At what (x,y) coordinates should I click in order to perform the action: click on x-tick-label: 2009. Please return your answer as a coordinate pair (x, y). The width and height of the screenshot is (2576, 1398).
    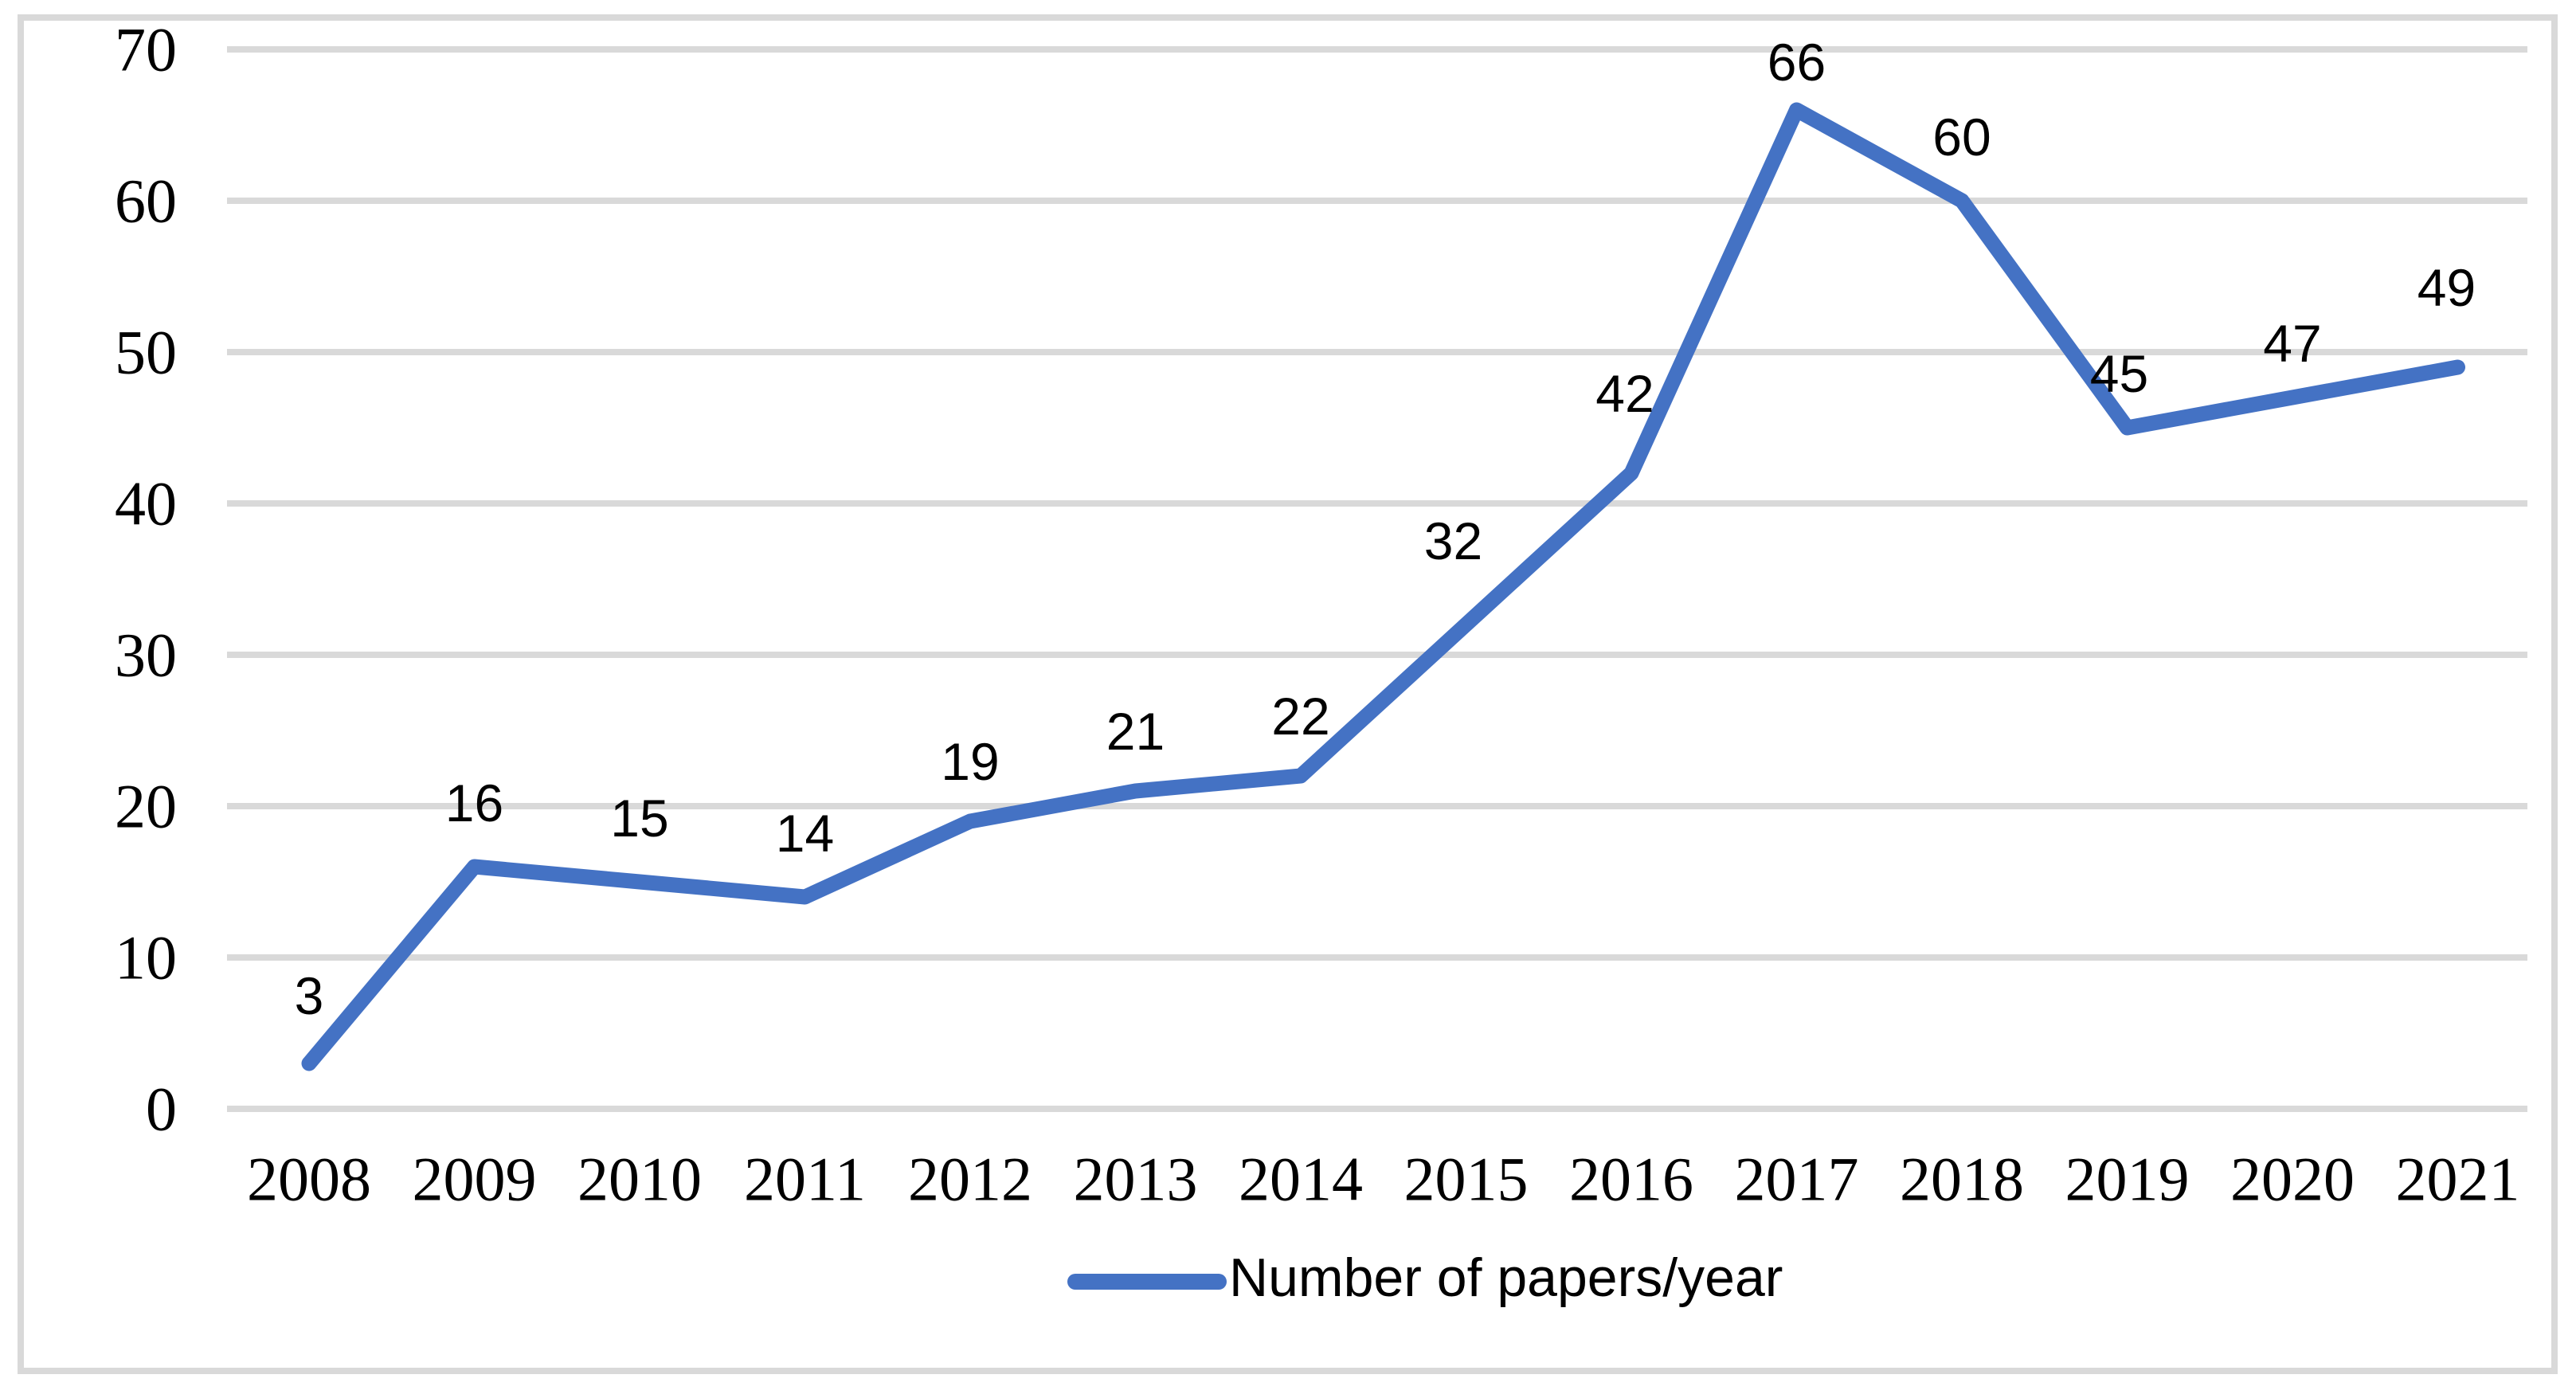
    Looking at the image, I should click on (475, 1179).